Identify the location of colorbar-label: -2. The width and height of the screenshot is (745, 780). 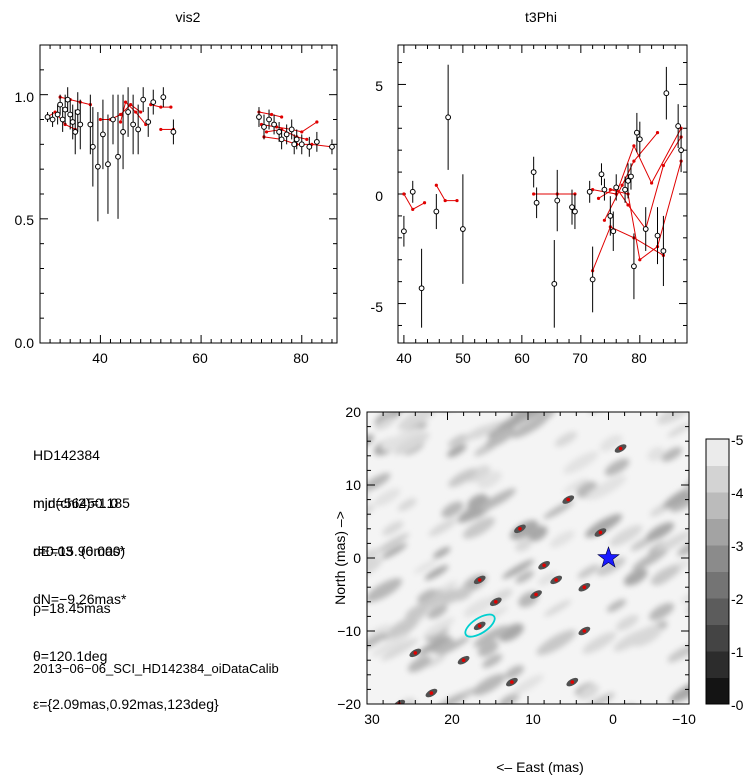
(737, 599).